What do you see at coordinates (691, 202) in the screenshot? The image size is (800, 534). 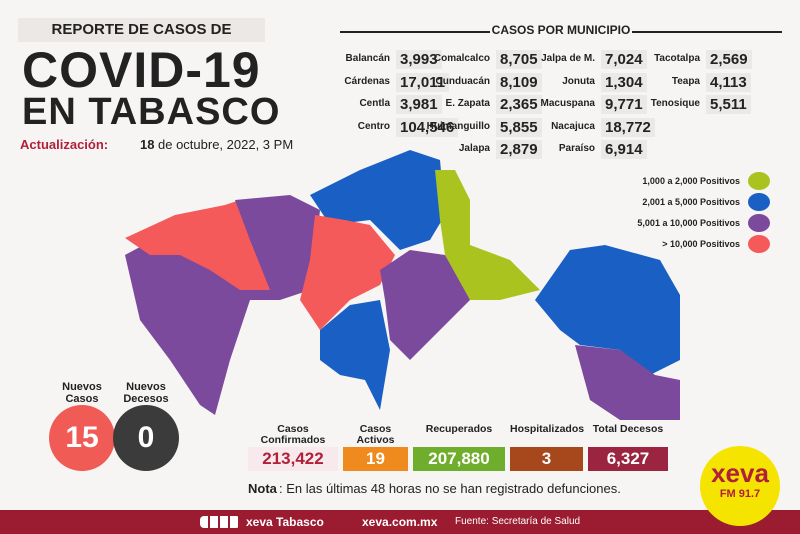 I see `legend-label: 2,001 a 5,000 Positivos` at bounding box center [691, 202].